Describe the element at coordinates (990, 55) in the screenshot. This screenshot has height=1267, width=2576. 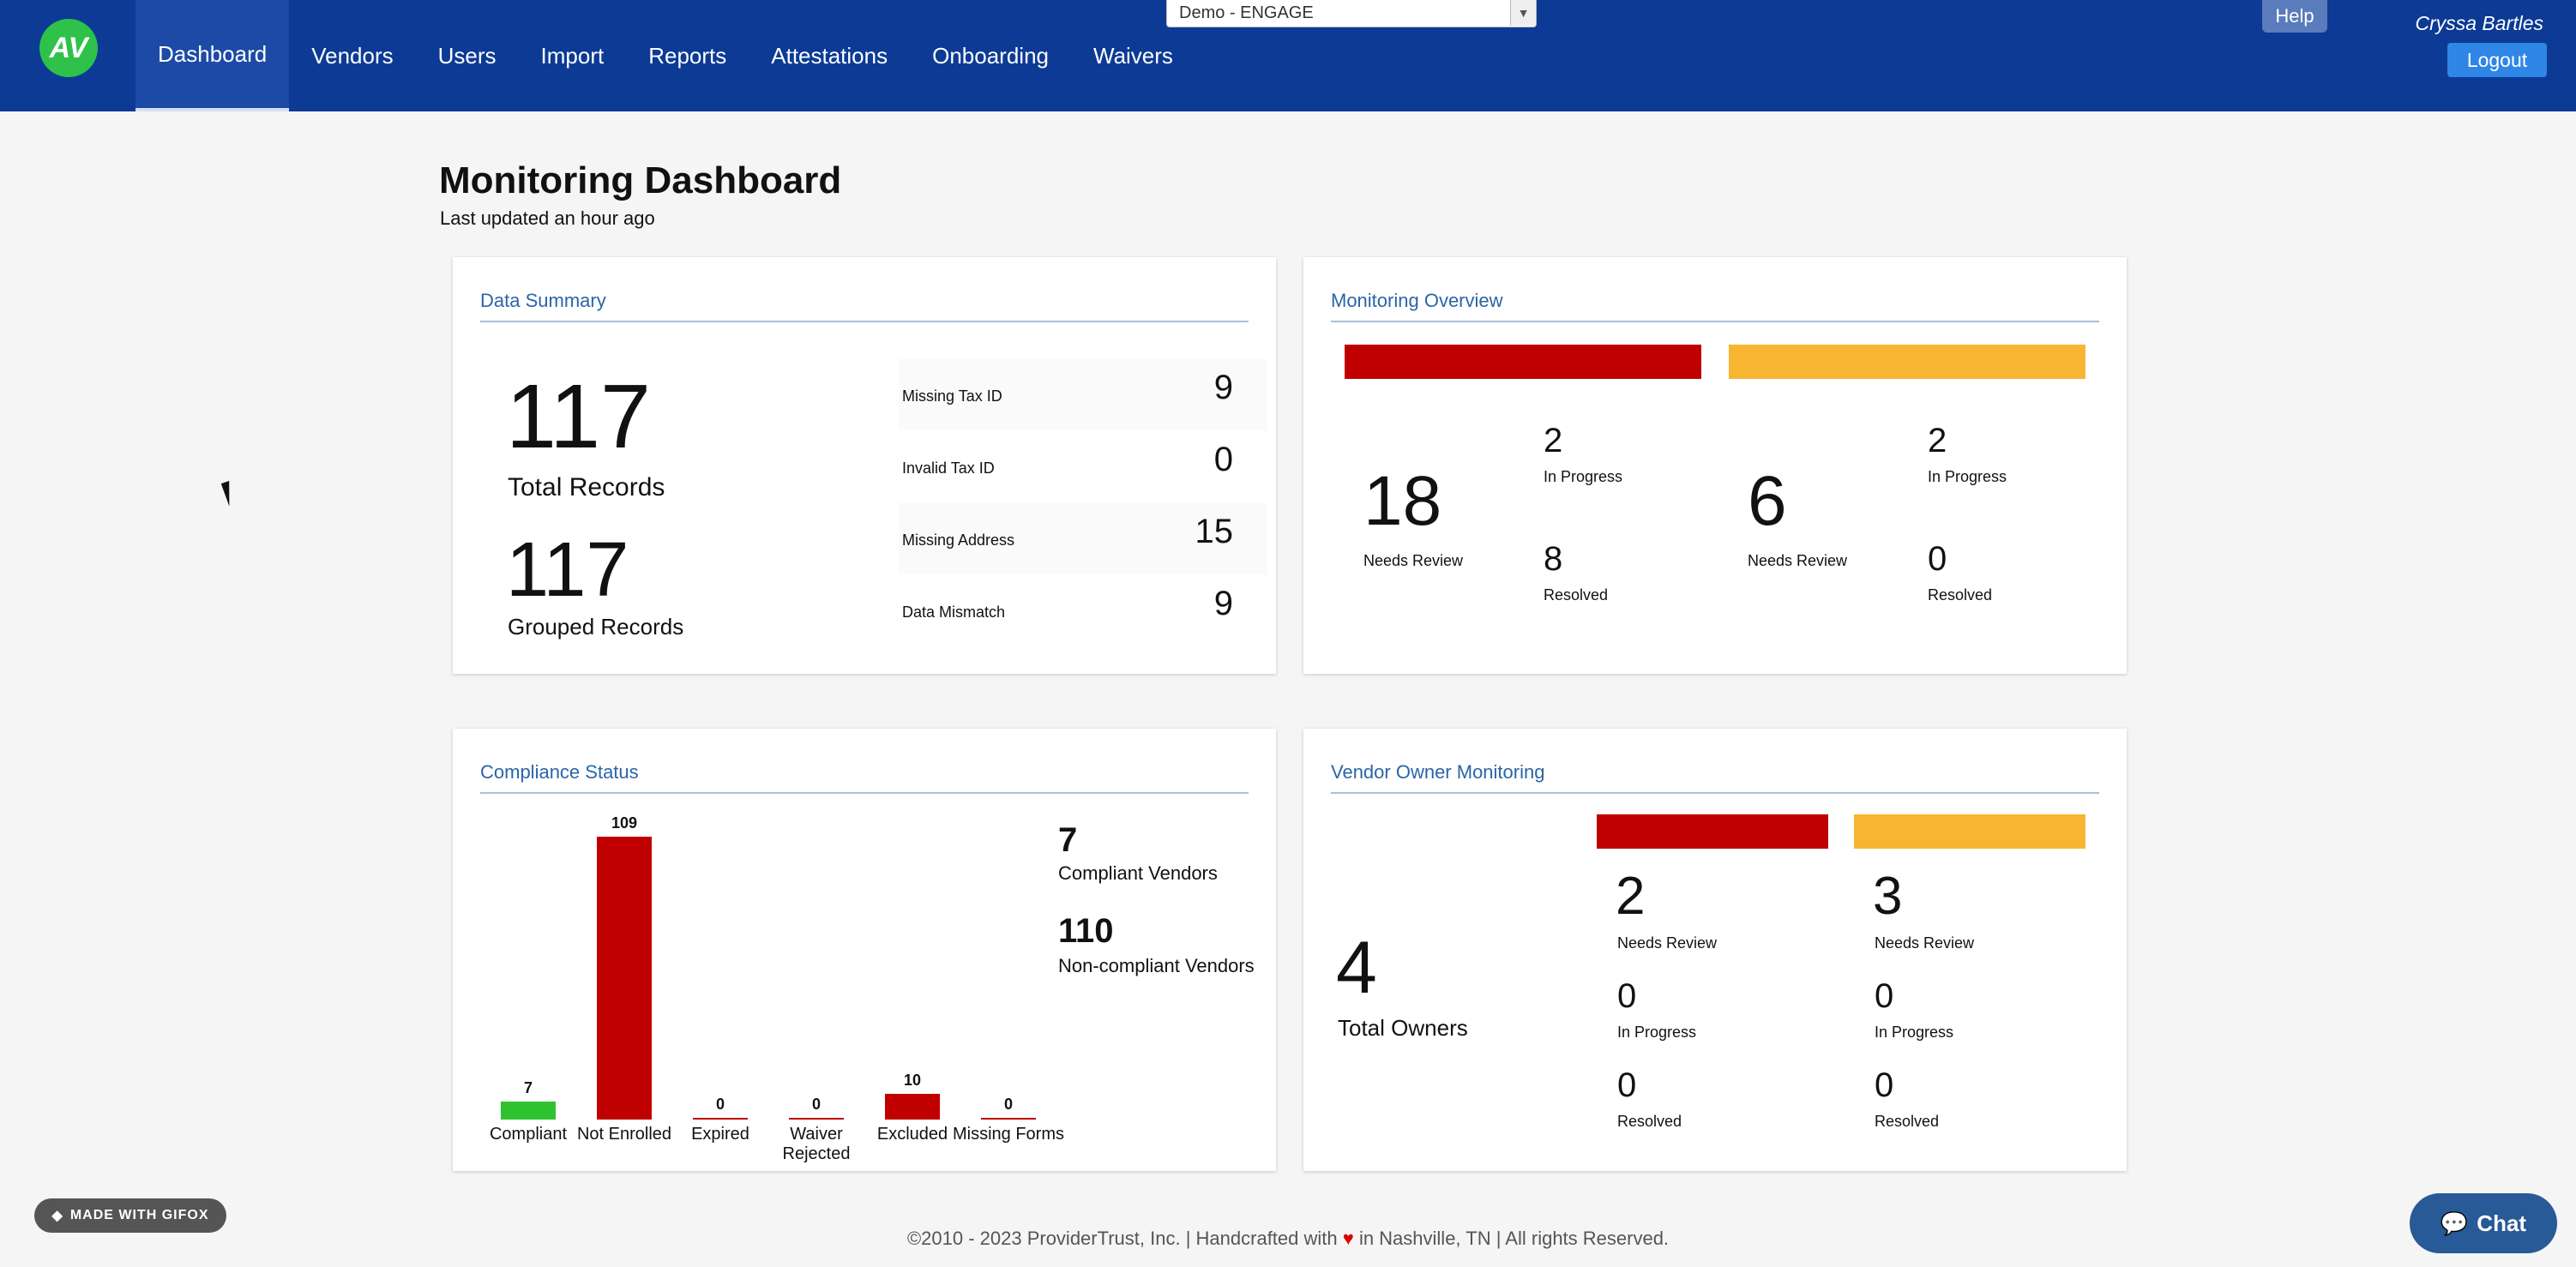
I see `nav-onboarding: Onboarding` at that location.